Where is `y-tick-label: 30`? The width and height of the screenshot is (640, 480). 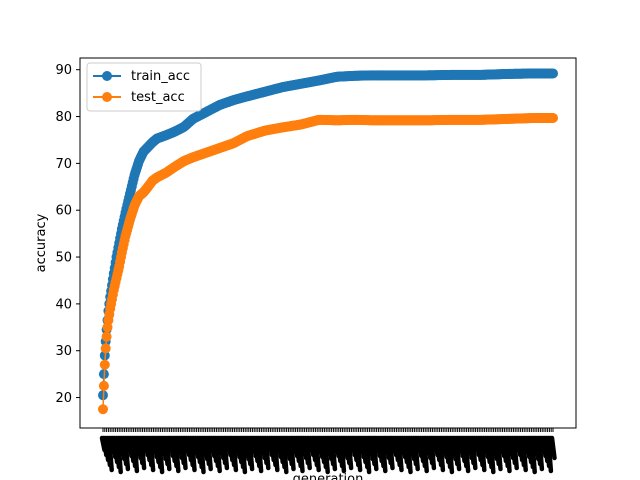 y-tick-label: 30 is located at coordinates (63, 351).